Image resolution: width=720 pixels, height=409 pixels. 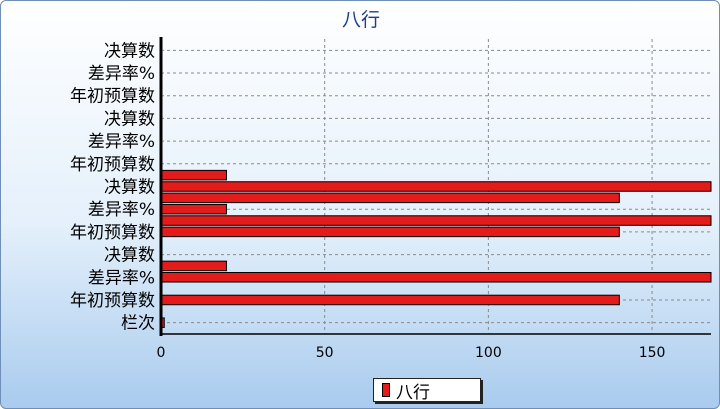 I want to click on x-tick-label: 150, so click(x=652, y=353).